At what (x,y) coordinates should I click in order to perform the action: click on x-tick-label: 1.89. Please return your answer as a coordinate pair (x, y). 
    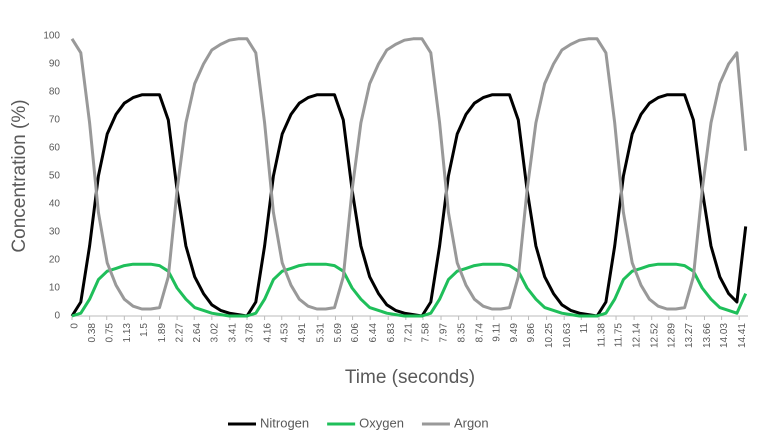
    Looking at the image, I should click on (162, 333).